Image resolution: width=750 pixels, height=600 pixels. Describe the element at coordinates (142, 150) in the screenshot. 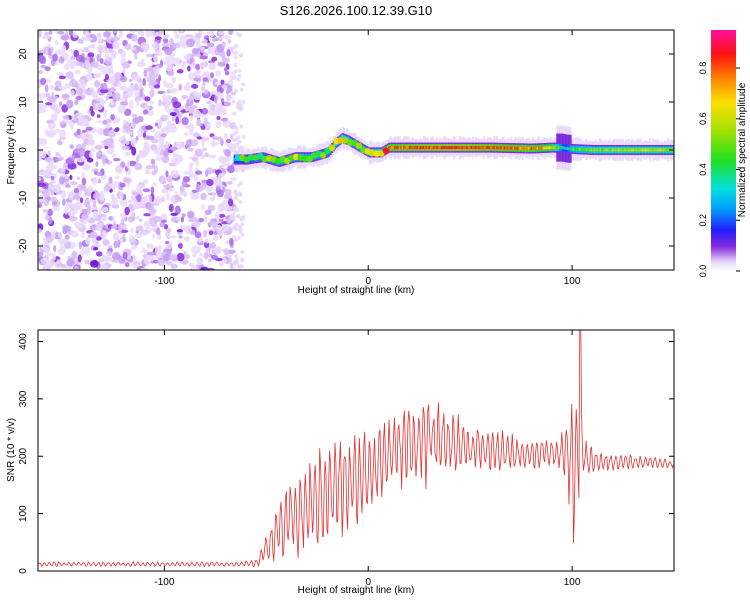

I see `spectrogram-noise-region` at that location.